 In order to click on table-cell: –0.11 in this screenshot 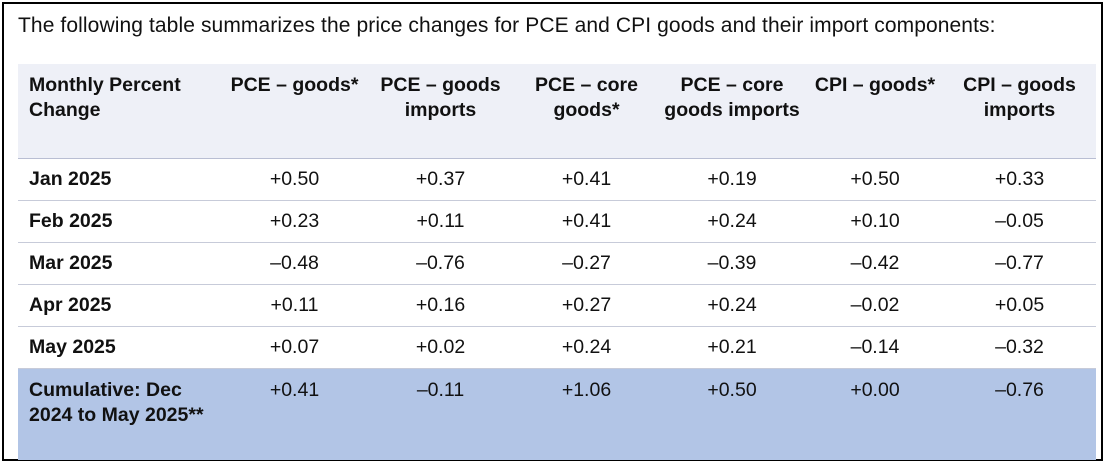, I will do `click(440, 414)`.